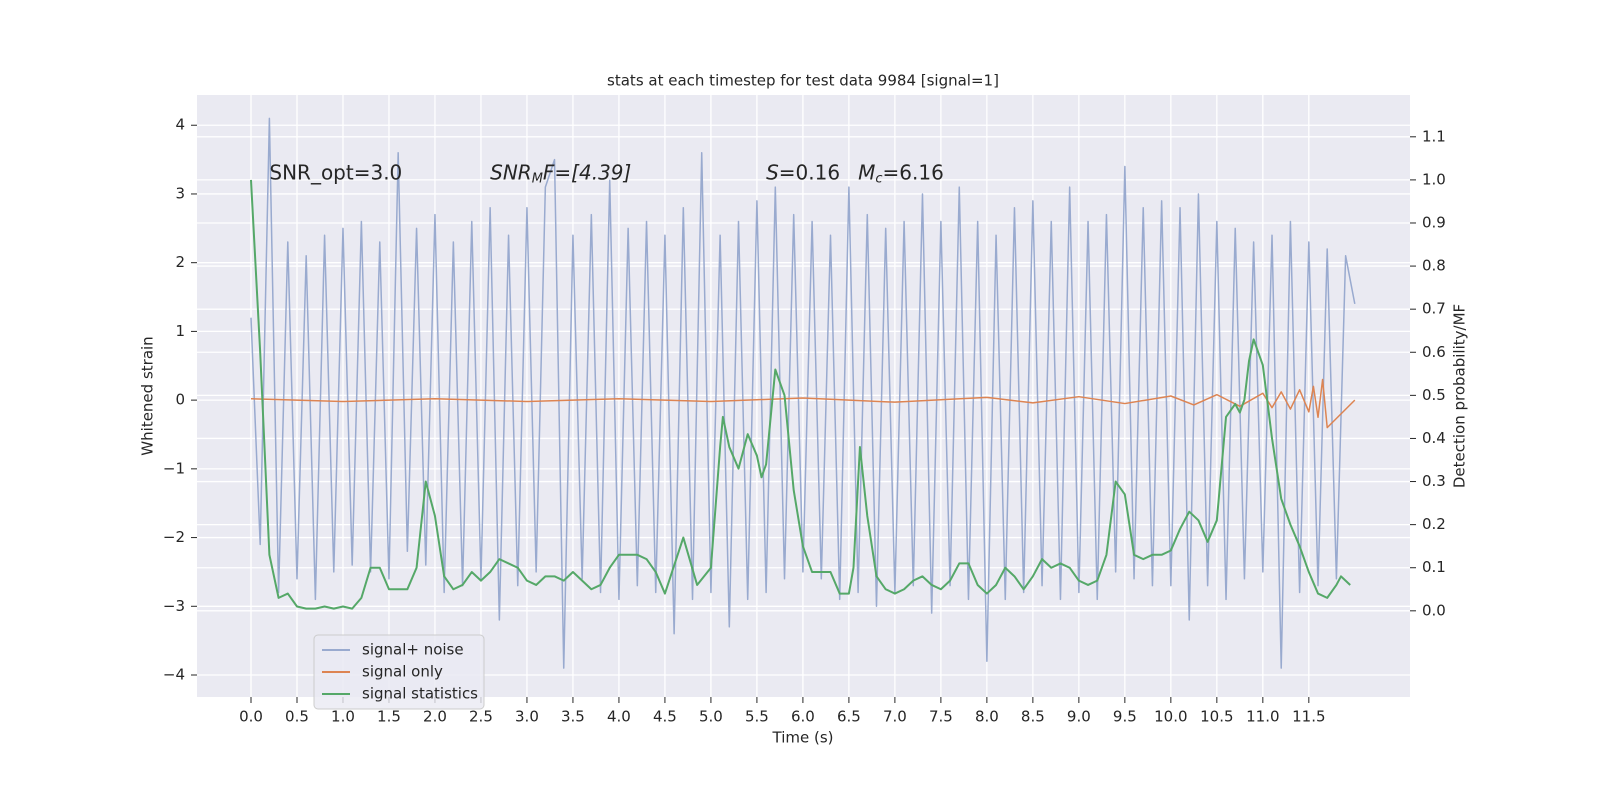 This screenshot has height=800, width=1600. What do you see at coordinates (1434, 395) in the screenshot?
I see `y2-tick-label: 0.5` at bounding box center [1434, 395].